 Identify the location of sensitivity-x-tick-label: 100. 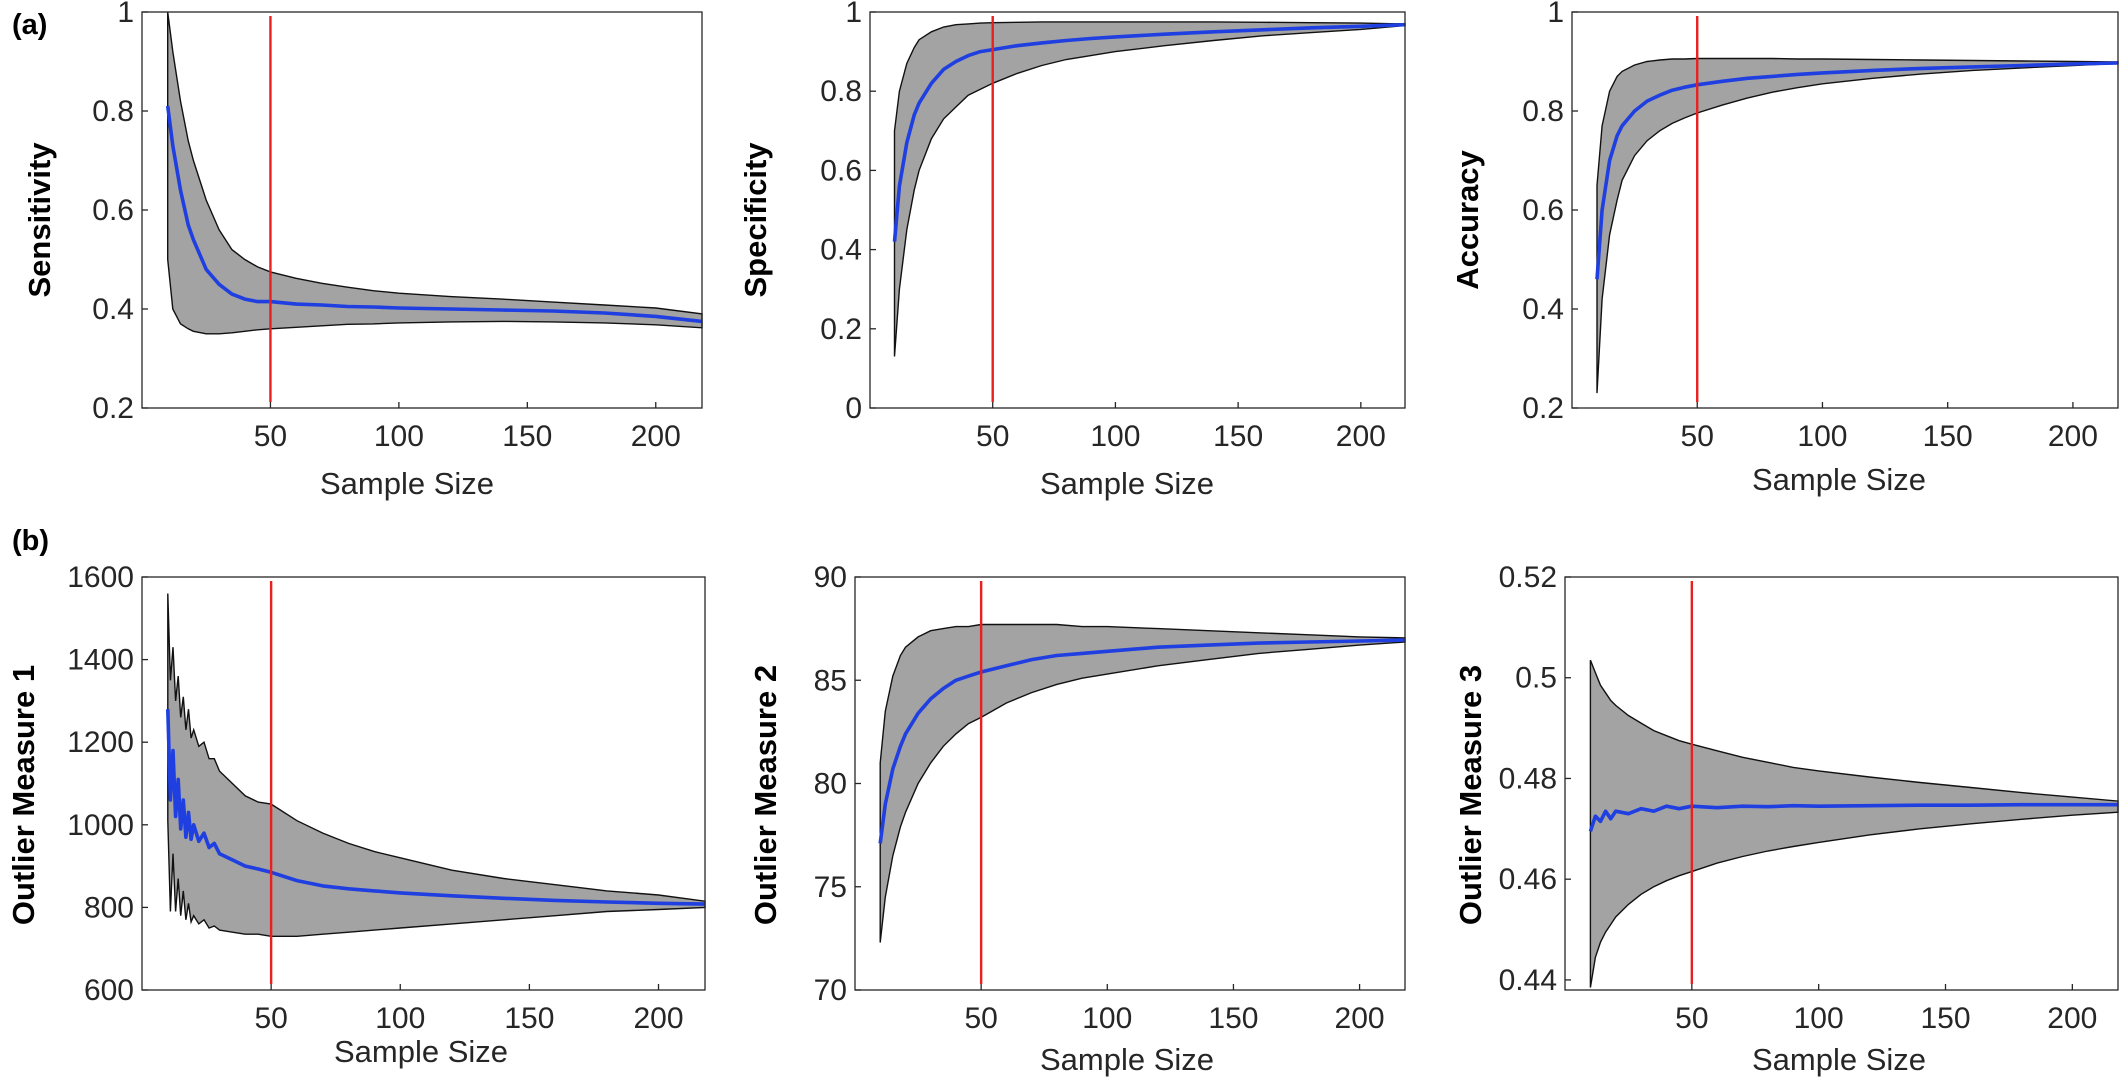
(399, 436).